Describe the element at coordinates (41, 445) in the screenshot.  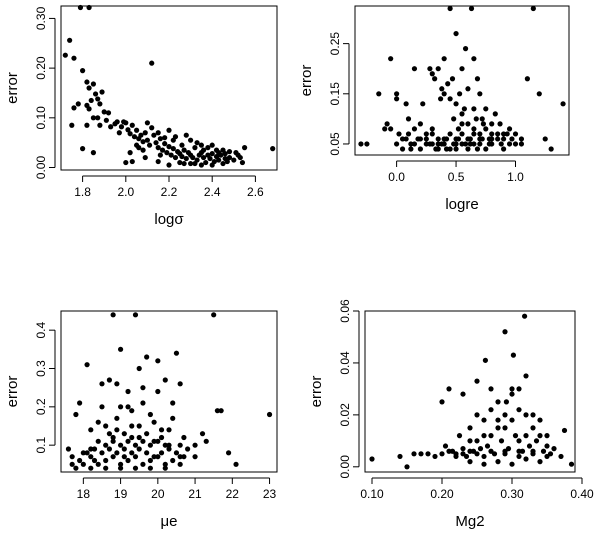
I see `y-tick-label: 0.1` at that location.